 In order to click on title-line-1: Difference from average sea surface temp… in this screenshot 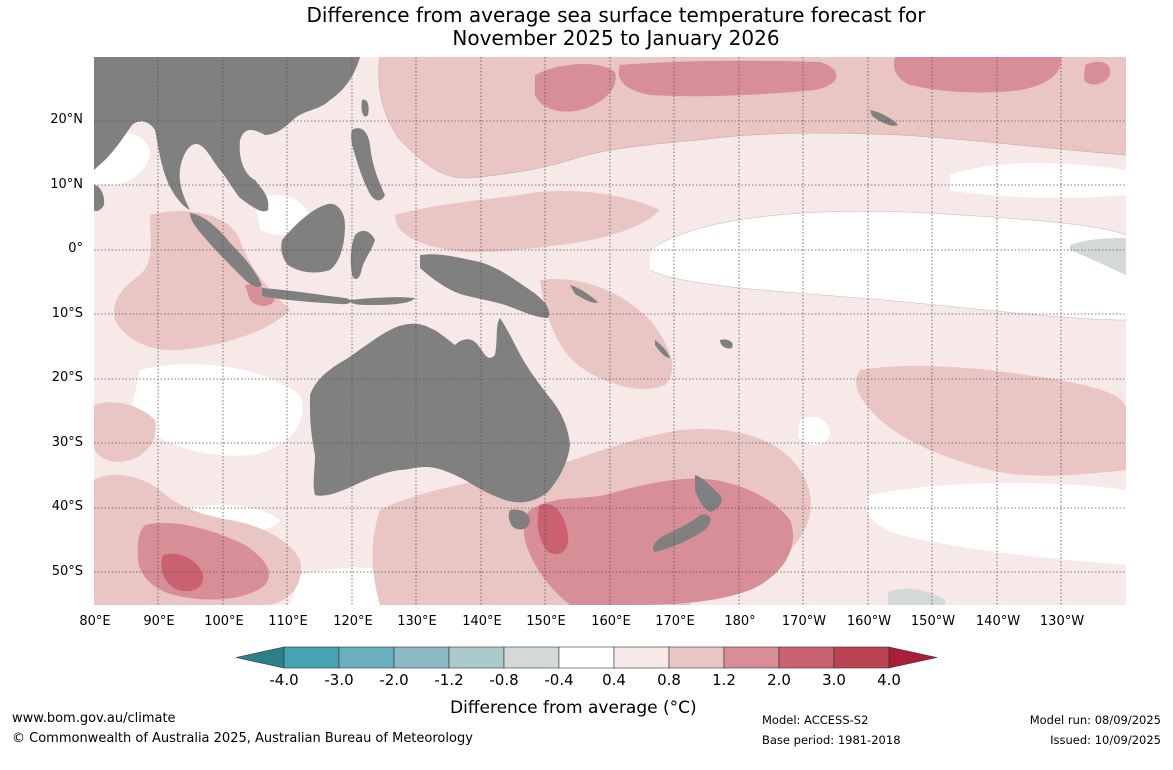, I will do `click(616, 15)`.